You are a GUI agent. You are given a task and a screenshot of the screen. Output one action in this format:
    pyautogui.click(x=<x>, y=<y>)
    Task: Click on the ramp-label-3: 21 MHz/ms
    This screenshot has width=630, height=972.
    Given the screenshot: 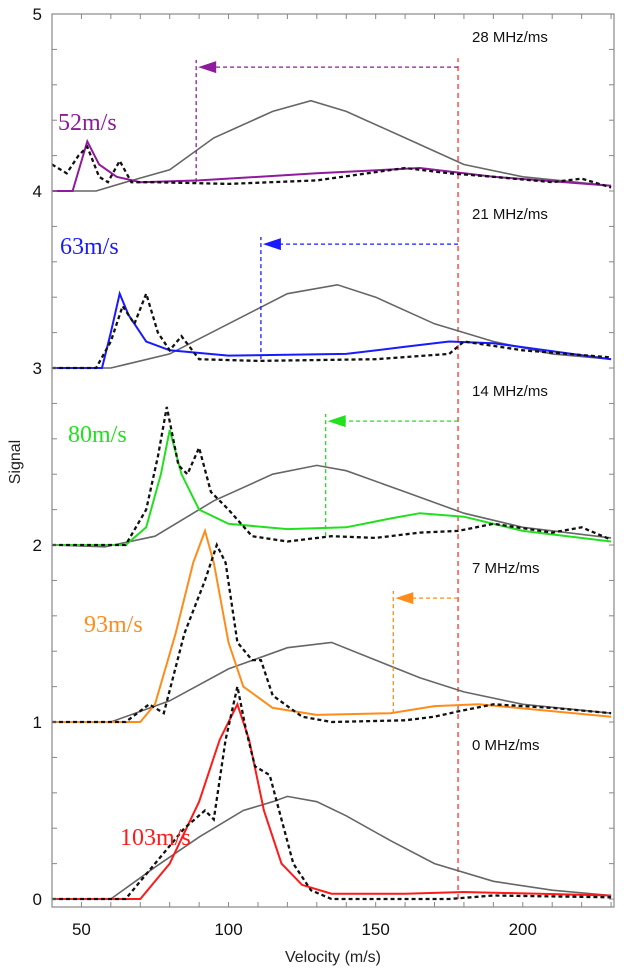 What is the action you would take?
    pyautogui.click(x=510, y=214)
    